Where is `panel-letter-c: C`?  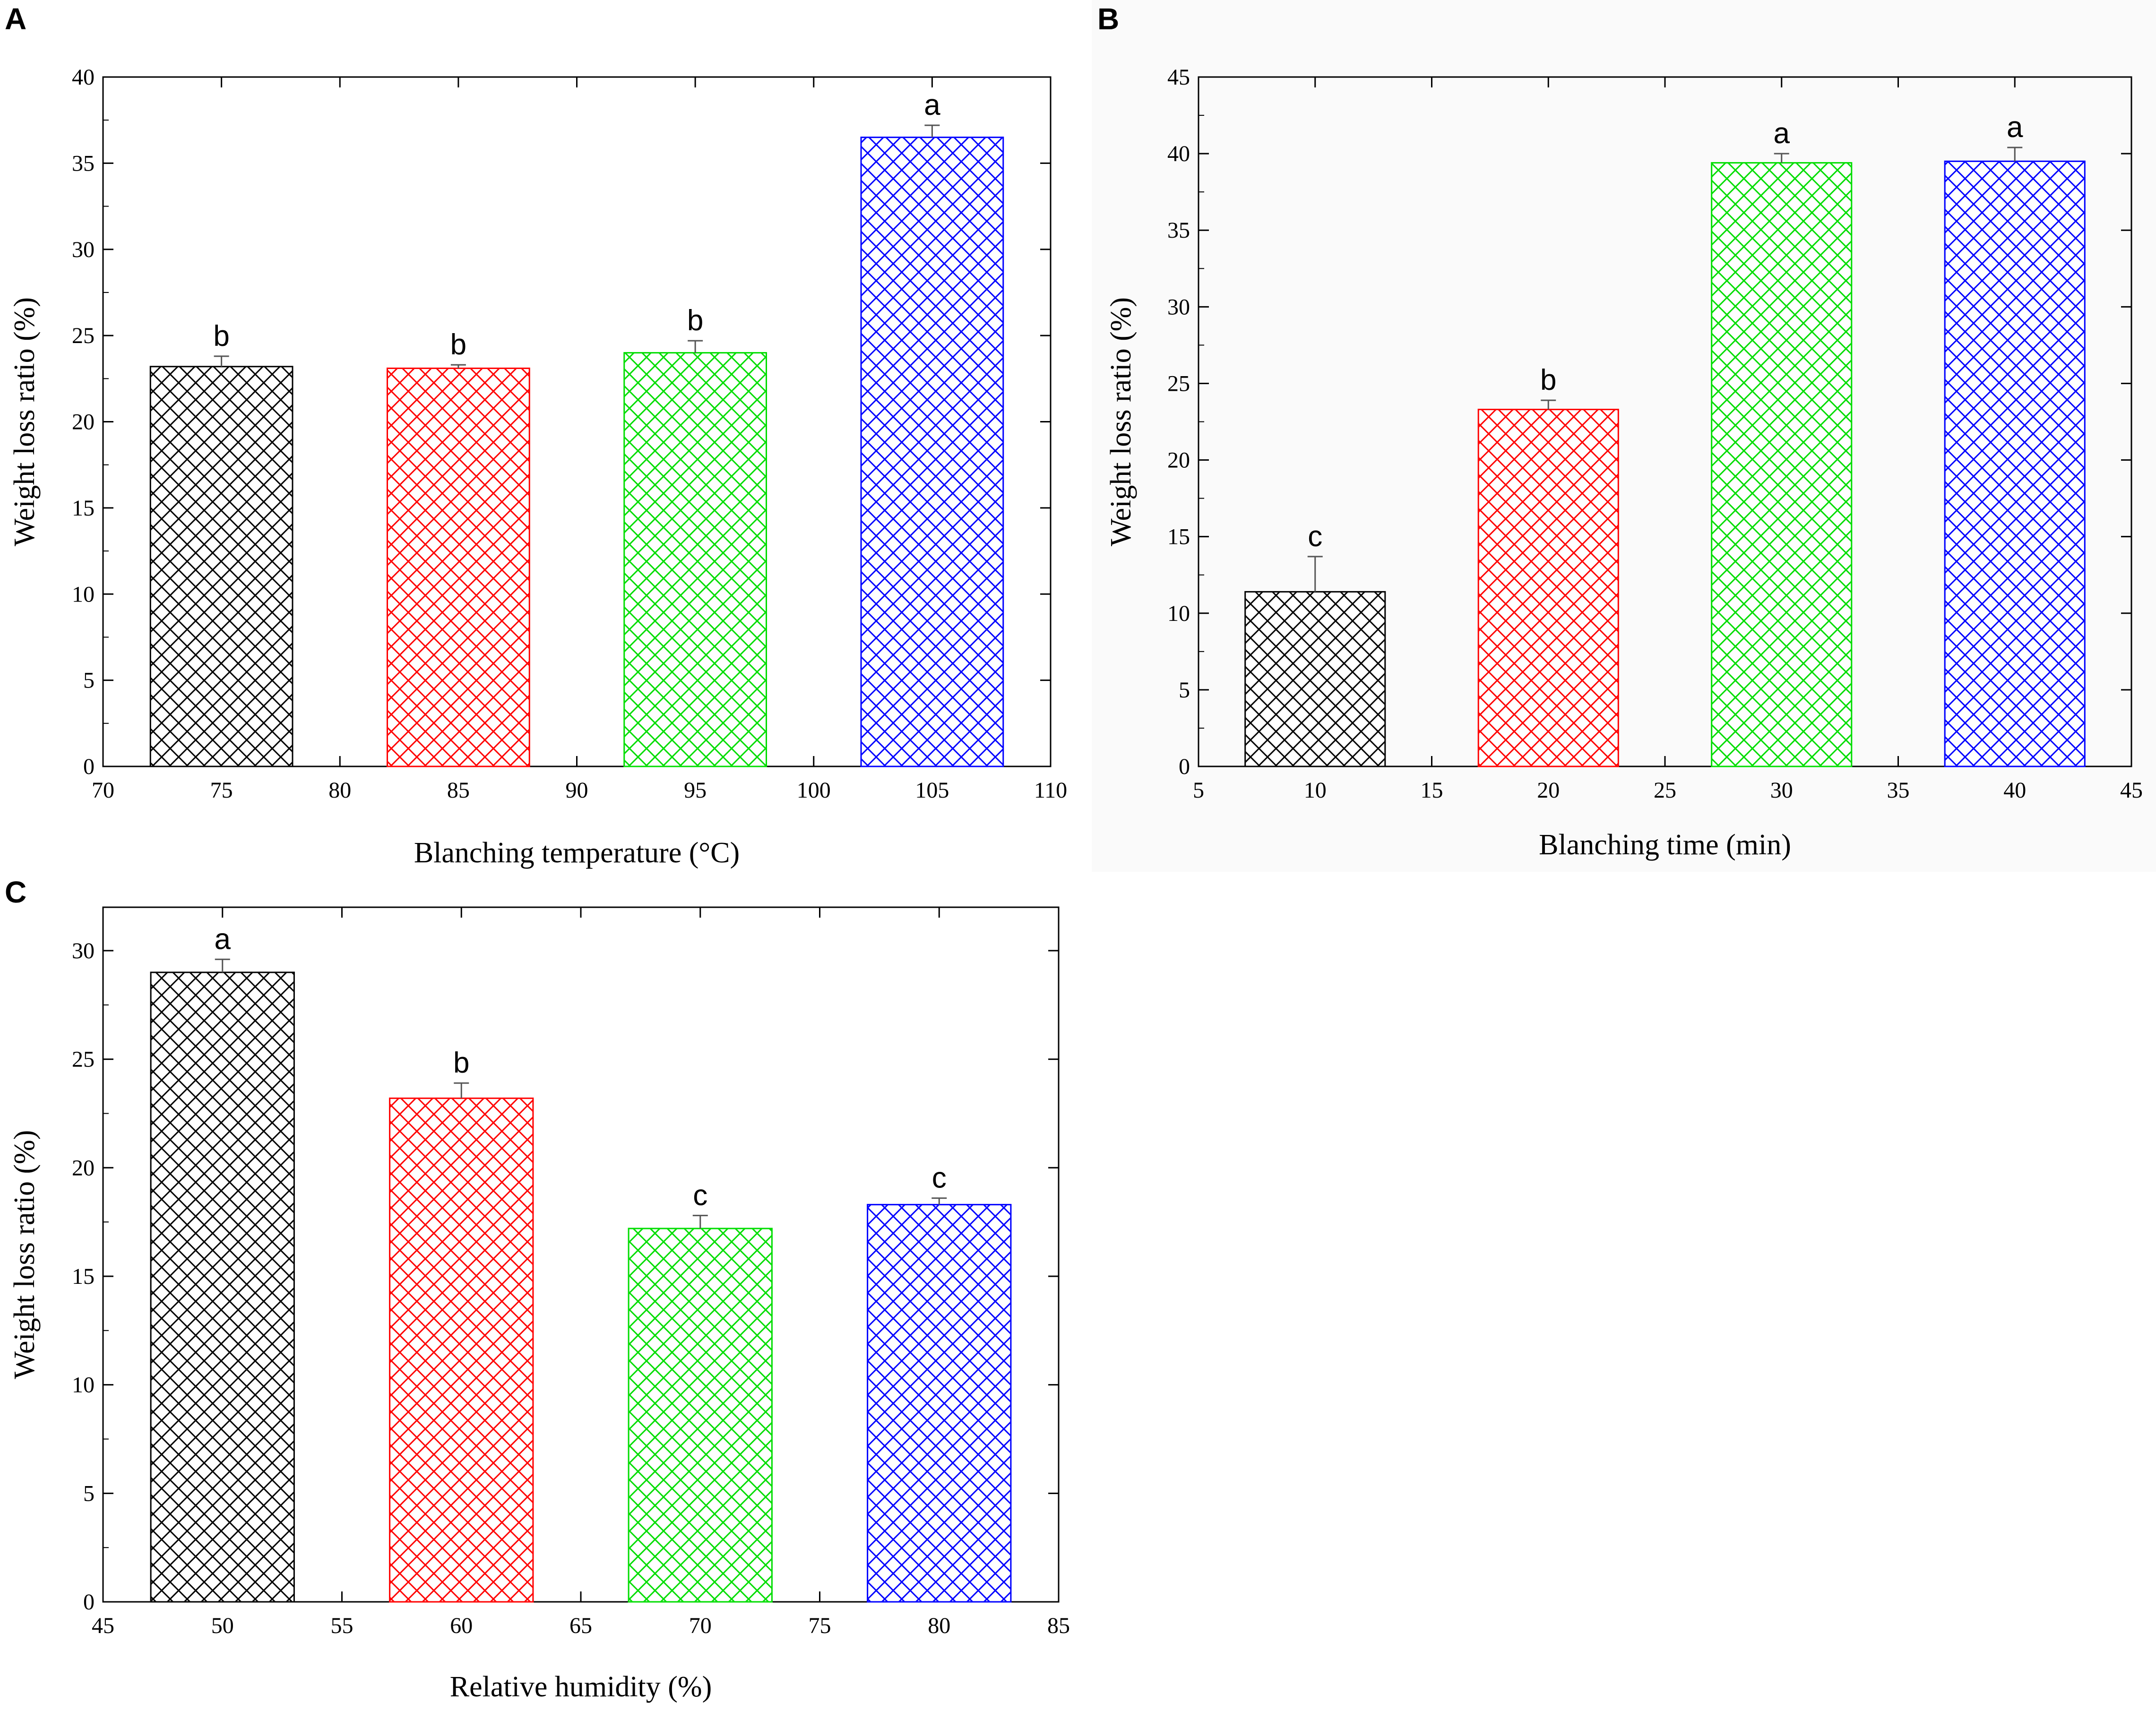 panel-letter-c: C is located at coordinates (16, 892).